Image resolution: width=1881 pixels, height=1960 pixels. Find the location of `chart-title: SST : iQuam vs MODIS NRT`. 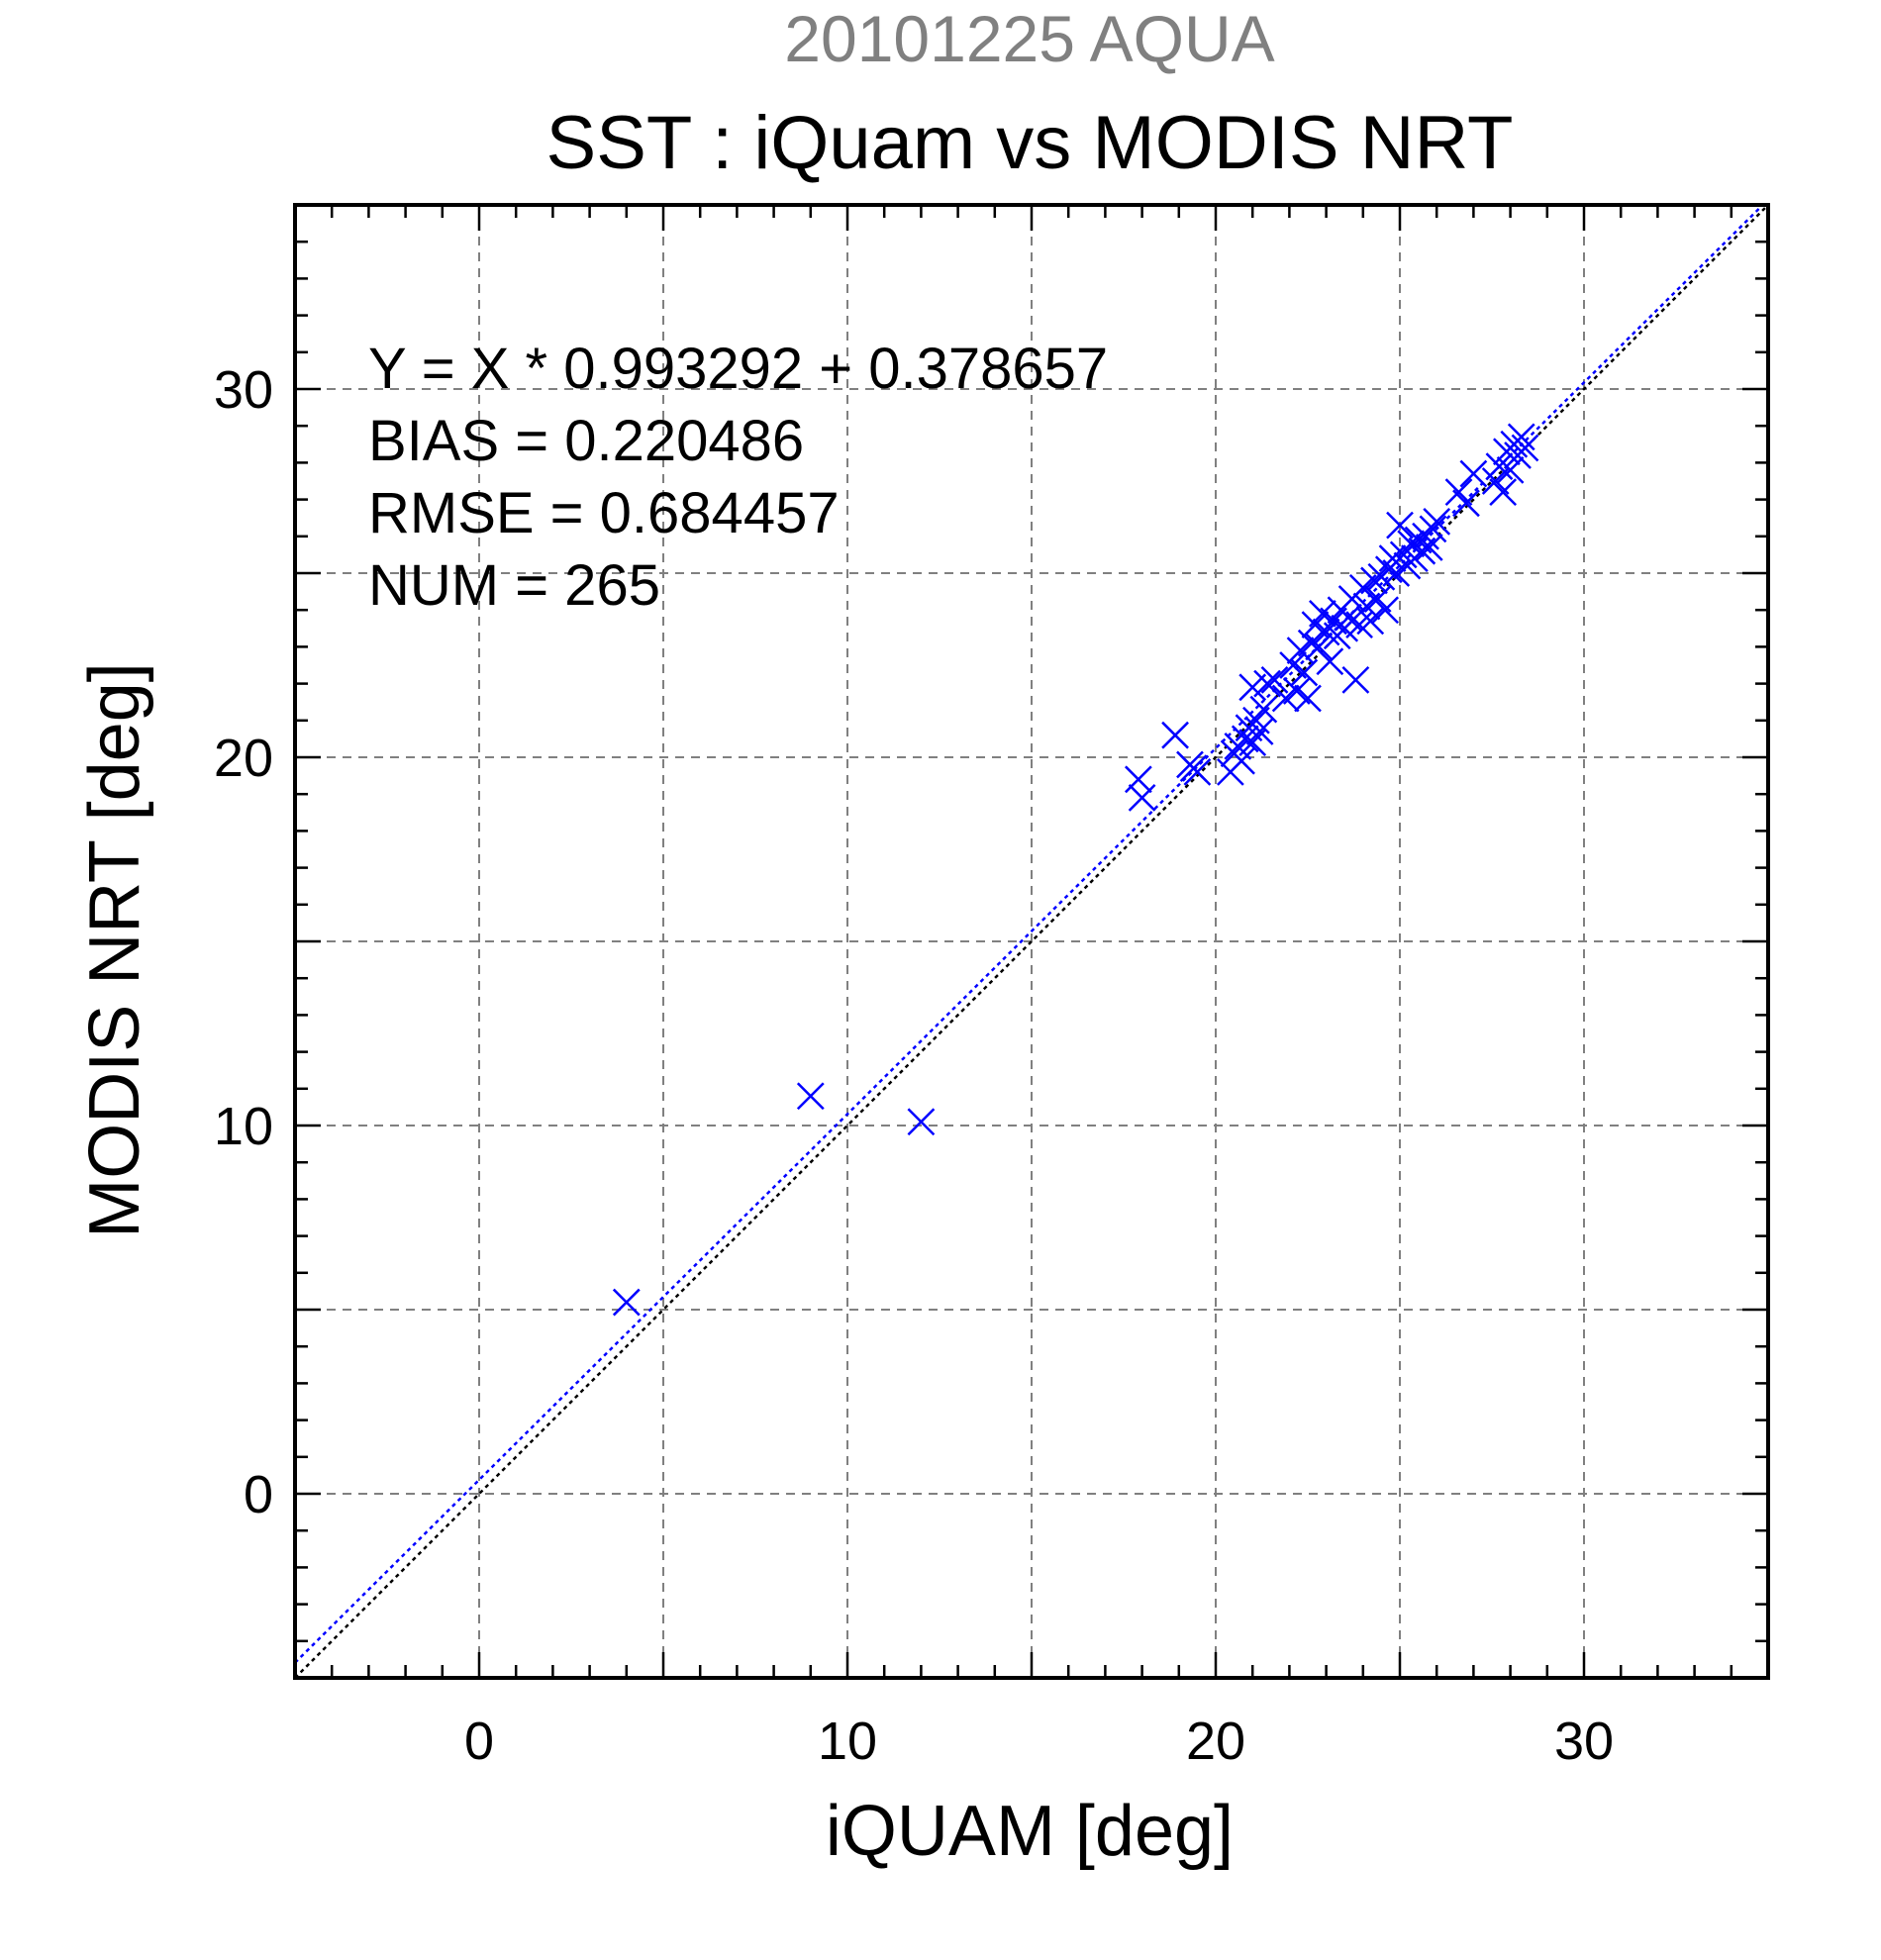

chart-title: SST : iQuam vs MODIS NRT is located at coordinates (1030, 143).